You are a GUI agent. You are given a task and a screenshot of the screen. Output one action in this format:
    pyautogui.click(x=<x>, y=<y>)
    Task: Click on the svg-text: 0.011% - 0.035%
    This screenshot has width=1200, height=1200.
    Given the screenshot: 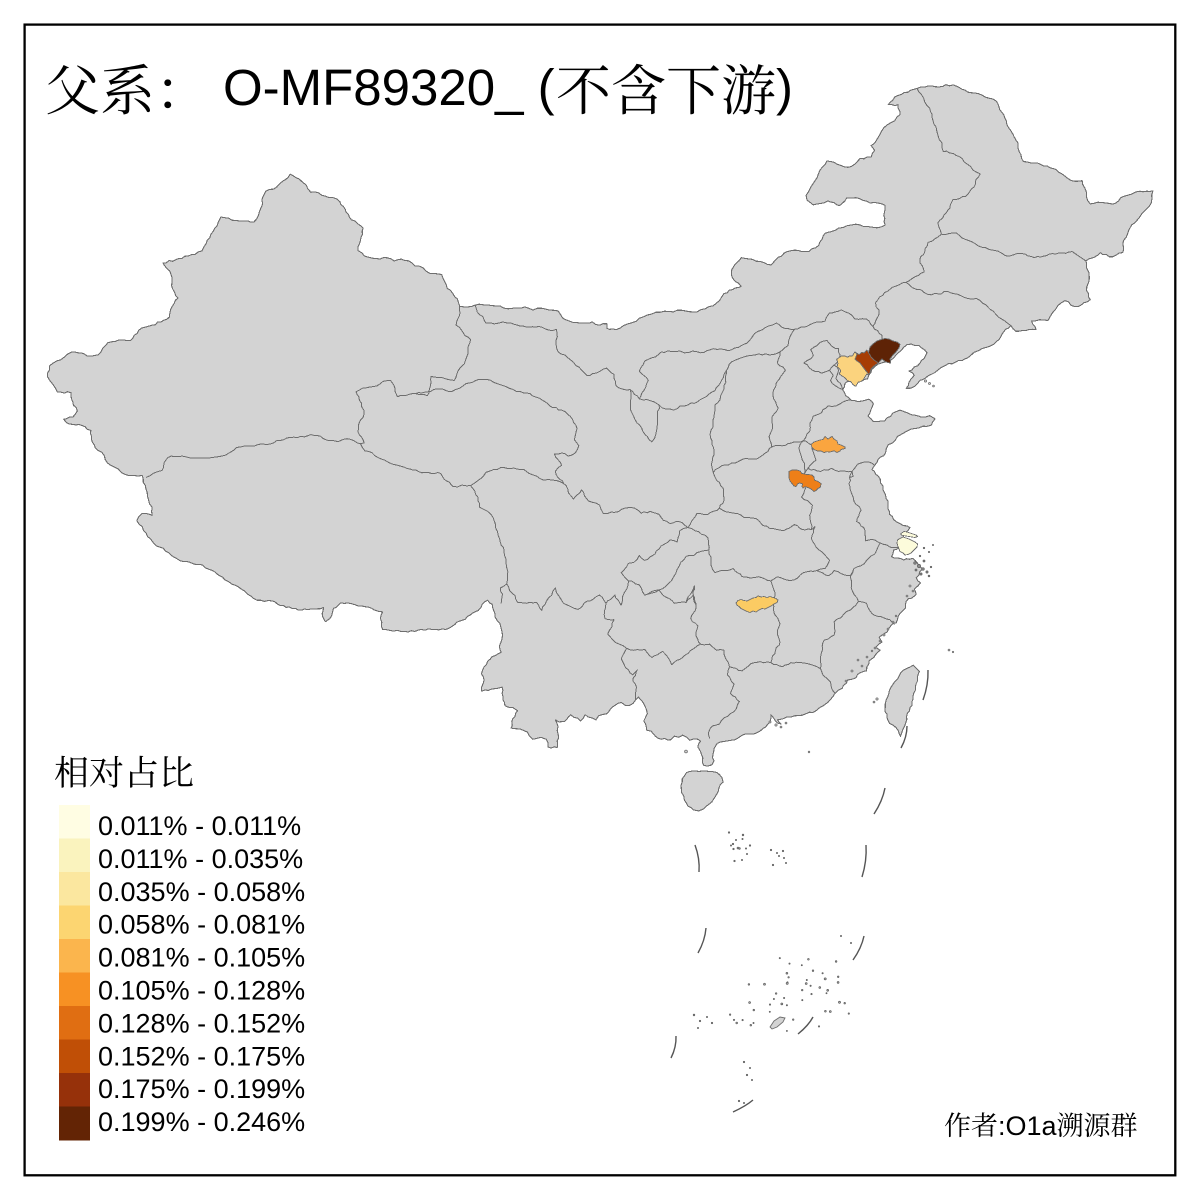 What is the action you would take?
    pyautogui.click(x=200, y=859)
    